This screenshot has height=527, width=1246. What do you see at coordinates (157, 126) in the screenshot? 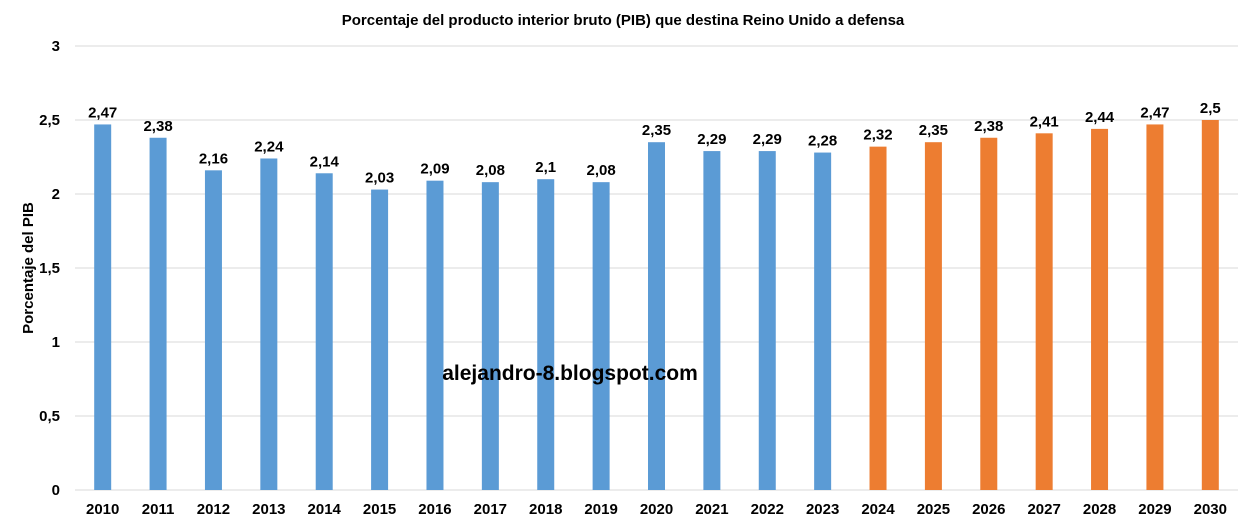
I see `data-label-2011: 2,38` at bounding box center [157, 126].